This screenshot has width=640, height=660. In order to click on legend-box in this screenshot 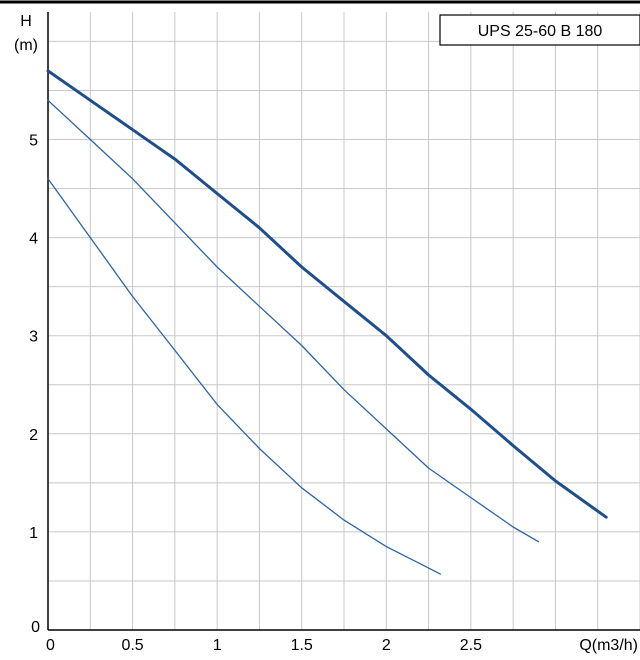, I will do `click(539, 30)`.